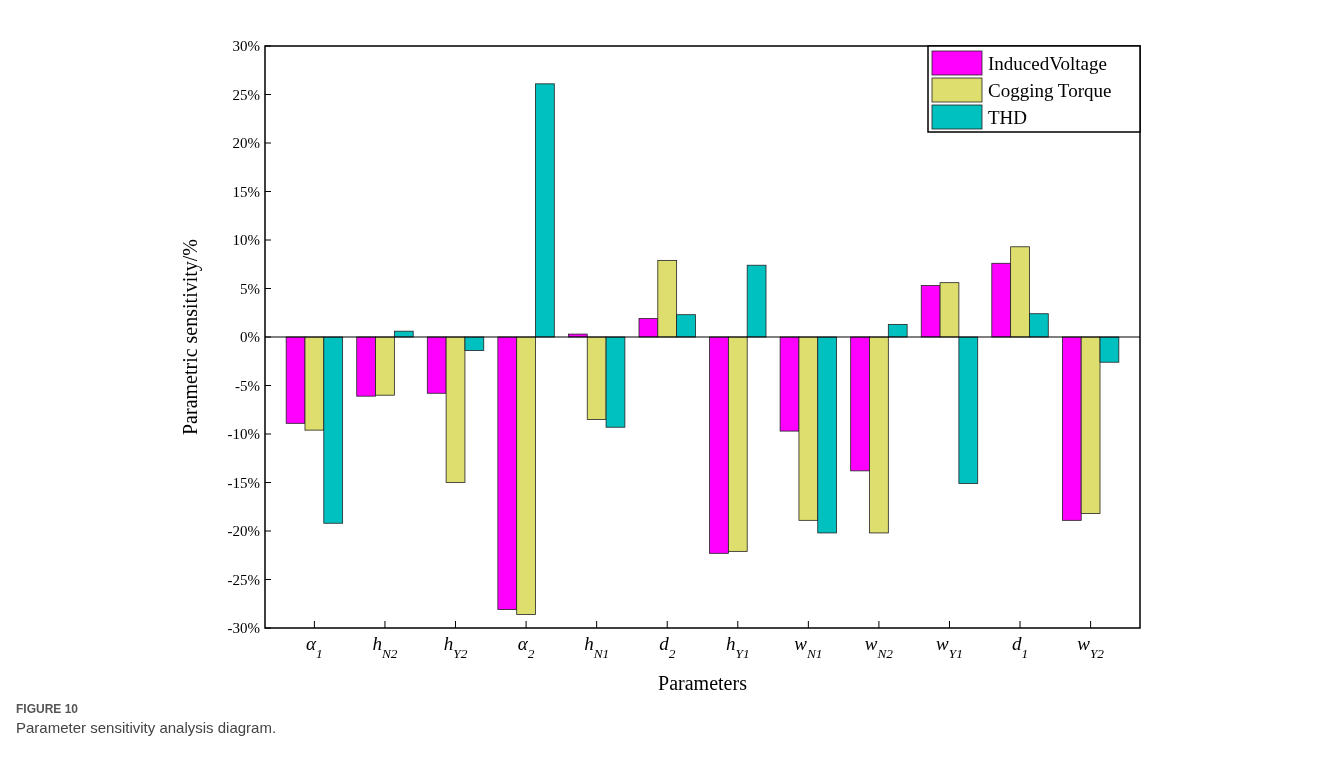 Image resolution: width=1325 pixels, height=780 pixels. What do you see at coordinates (243, 482) in the screenshot?
I see `y-tick-label: -15%` at bounding box center [243, 482].